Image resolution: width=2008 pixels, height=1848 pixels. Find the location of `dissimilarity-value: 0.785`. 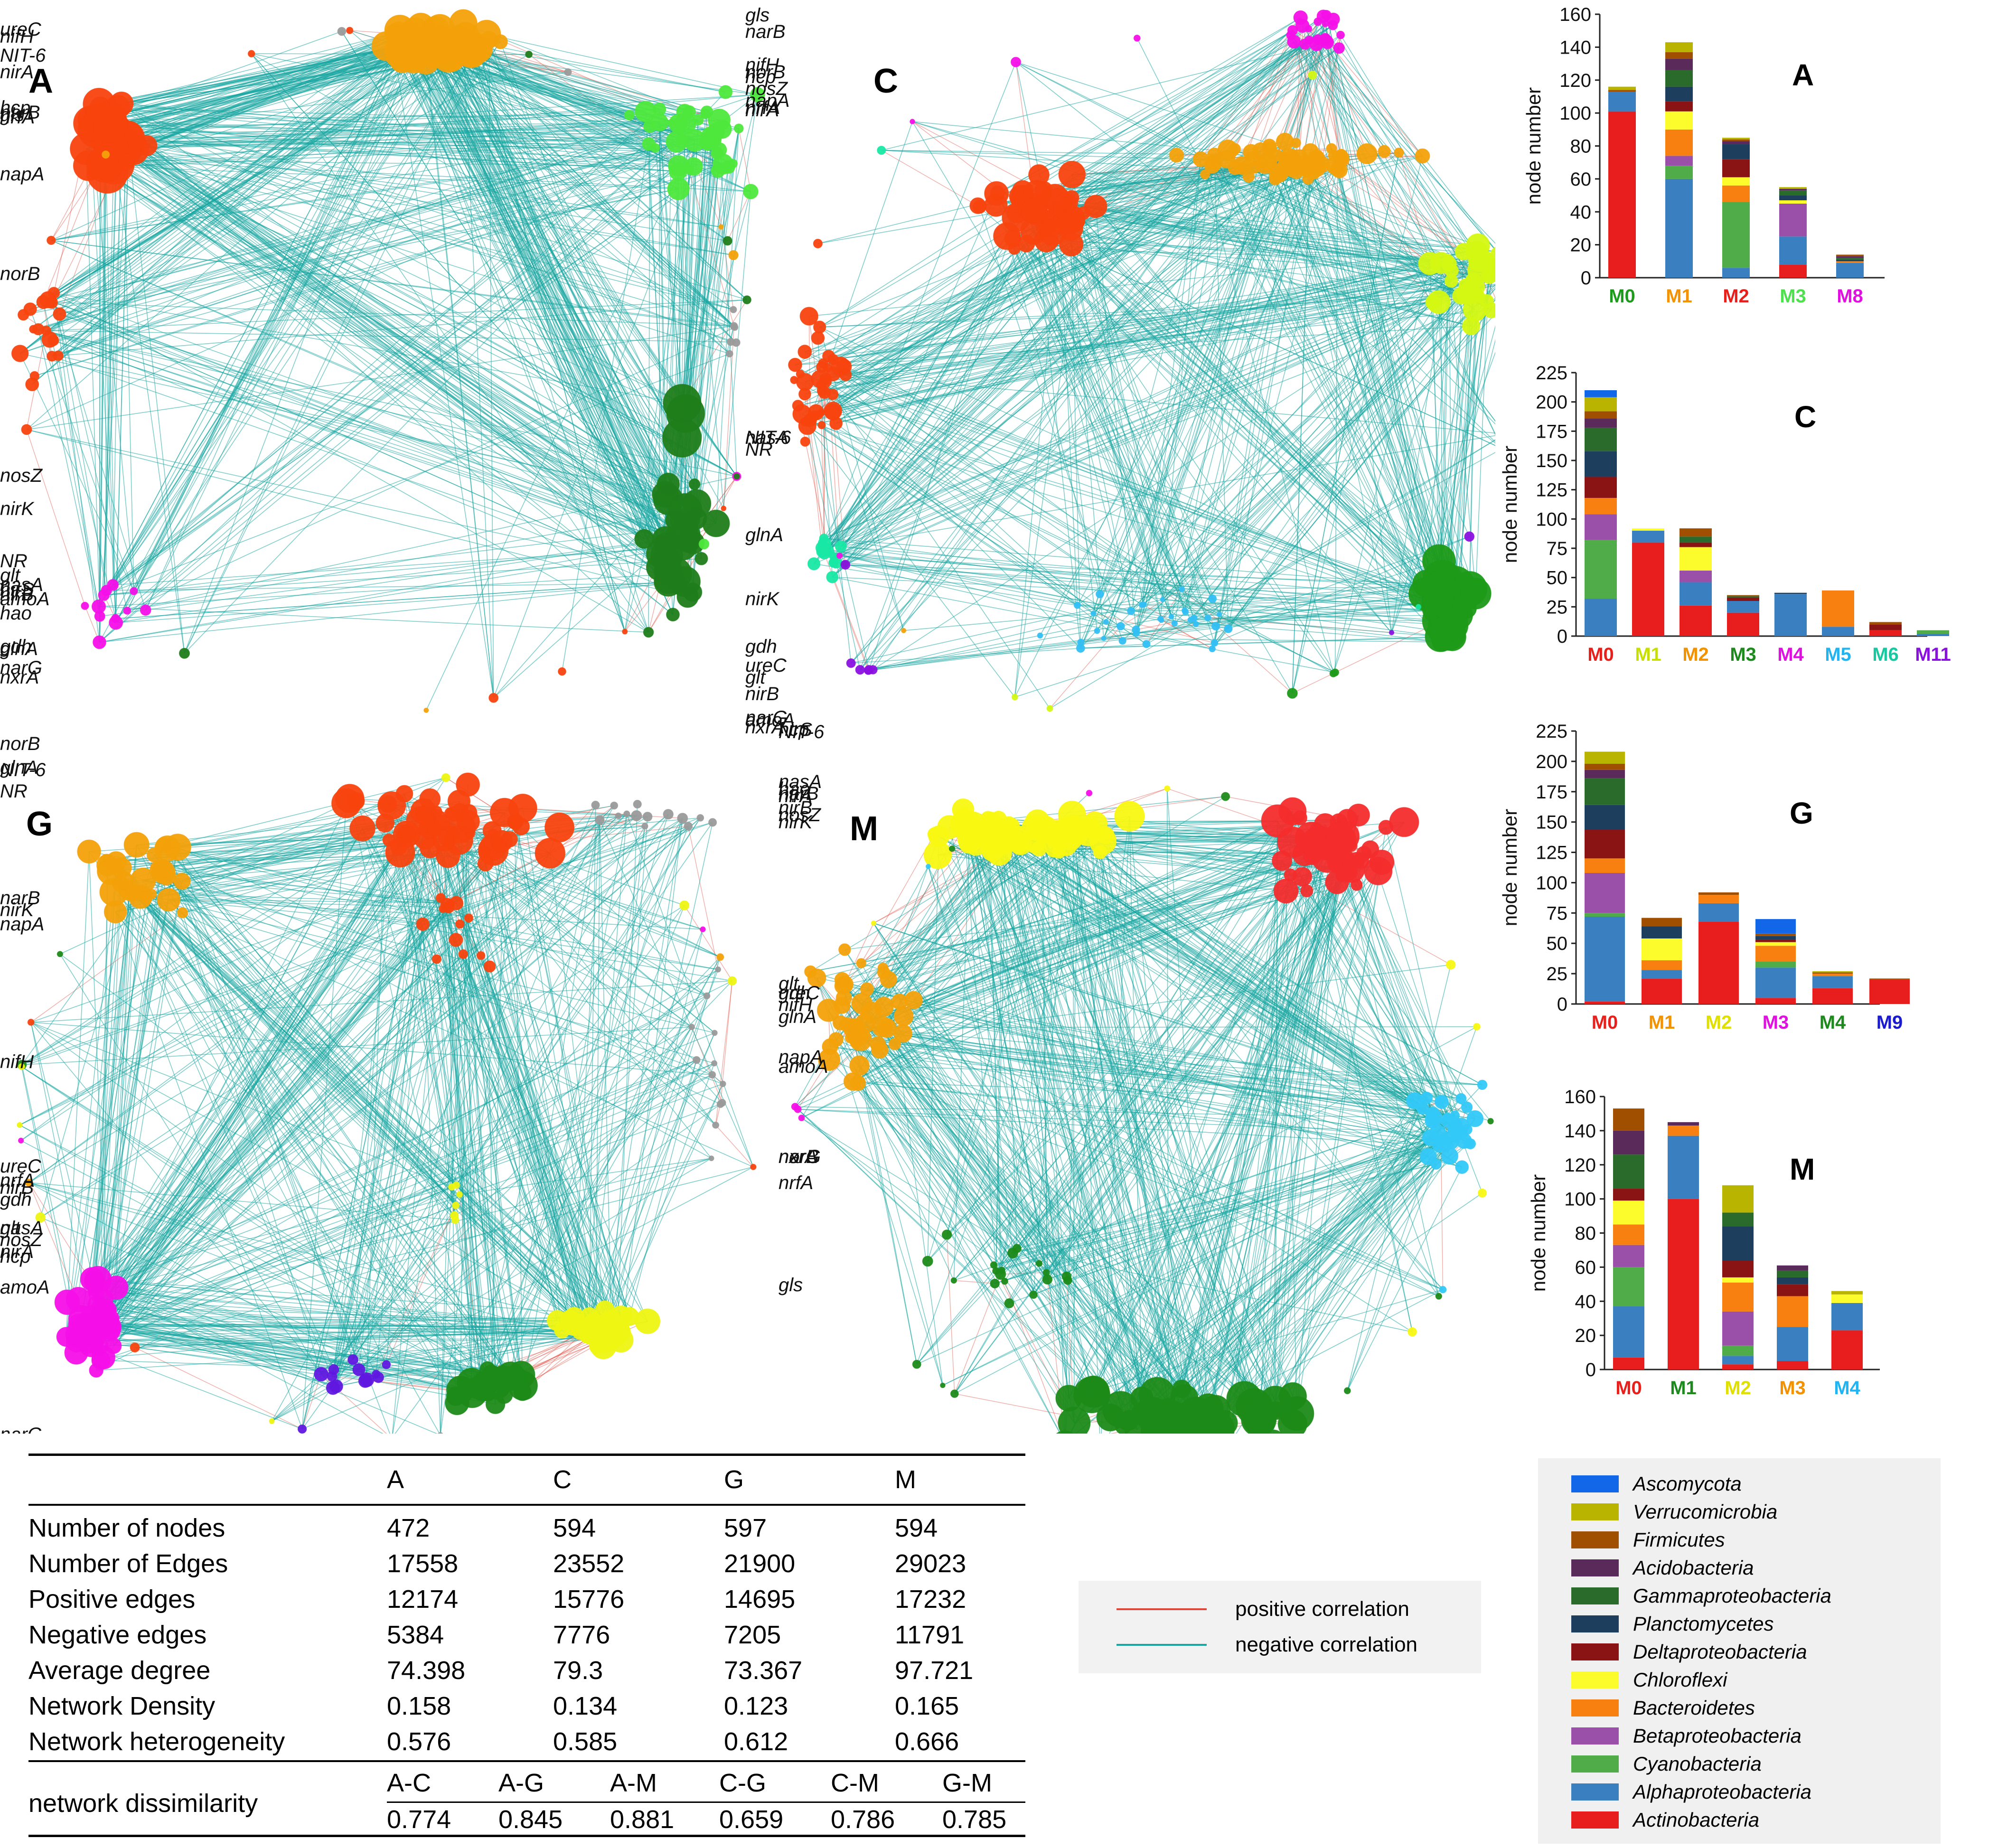

dissimilarity-value: 0.785 is located at coordinates (974, 1819).